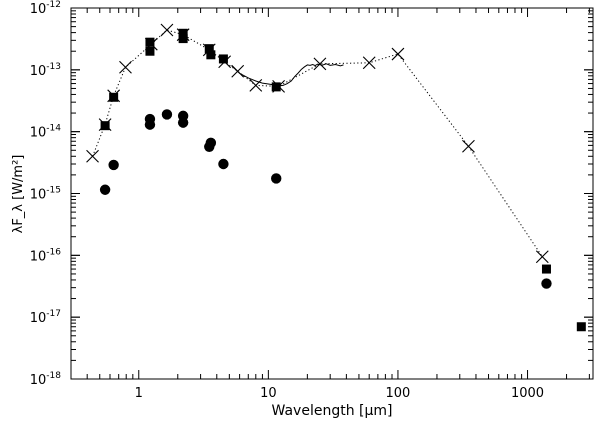 Image resolution: width=600 pixels, height=425 pixels. What do you see at coordinates (332, 411) in the screenshot?
I see `x-axis-label: Wavelength [μm]` at bounding box center [332, 411].